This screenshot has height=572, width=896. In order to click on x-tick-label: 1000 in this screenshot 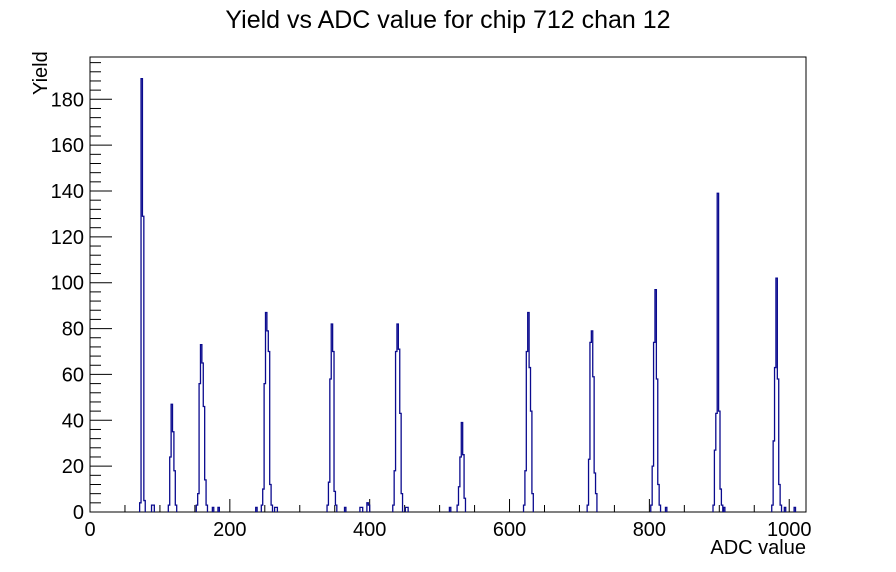, I will do `click(789, 530)`.